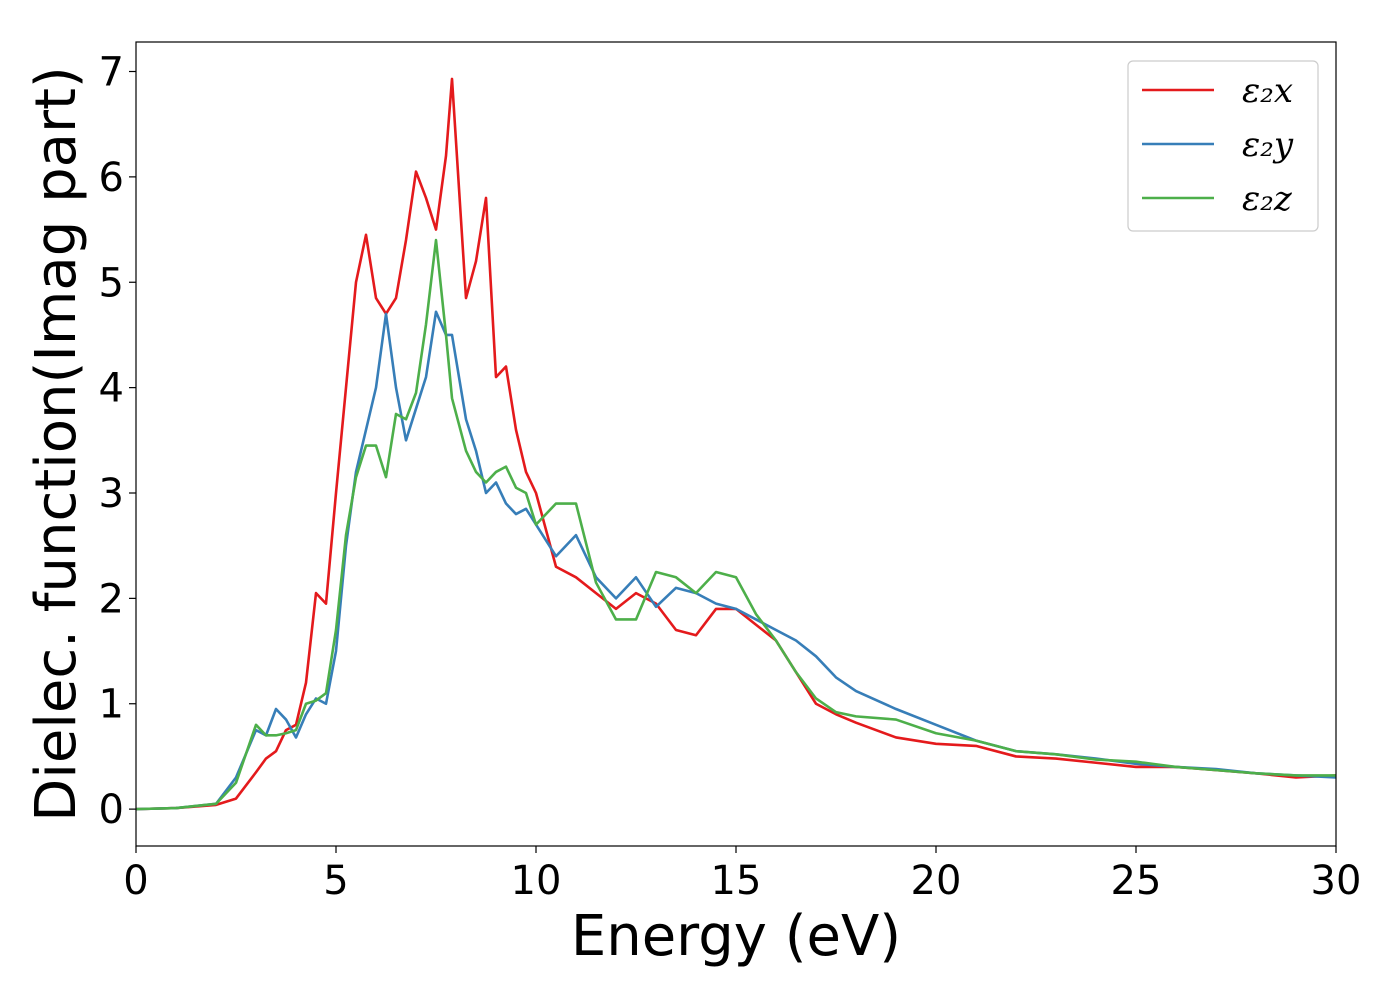  I want to click on y-tick-label: 6, so click(111, 178).